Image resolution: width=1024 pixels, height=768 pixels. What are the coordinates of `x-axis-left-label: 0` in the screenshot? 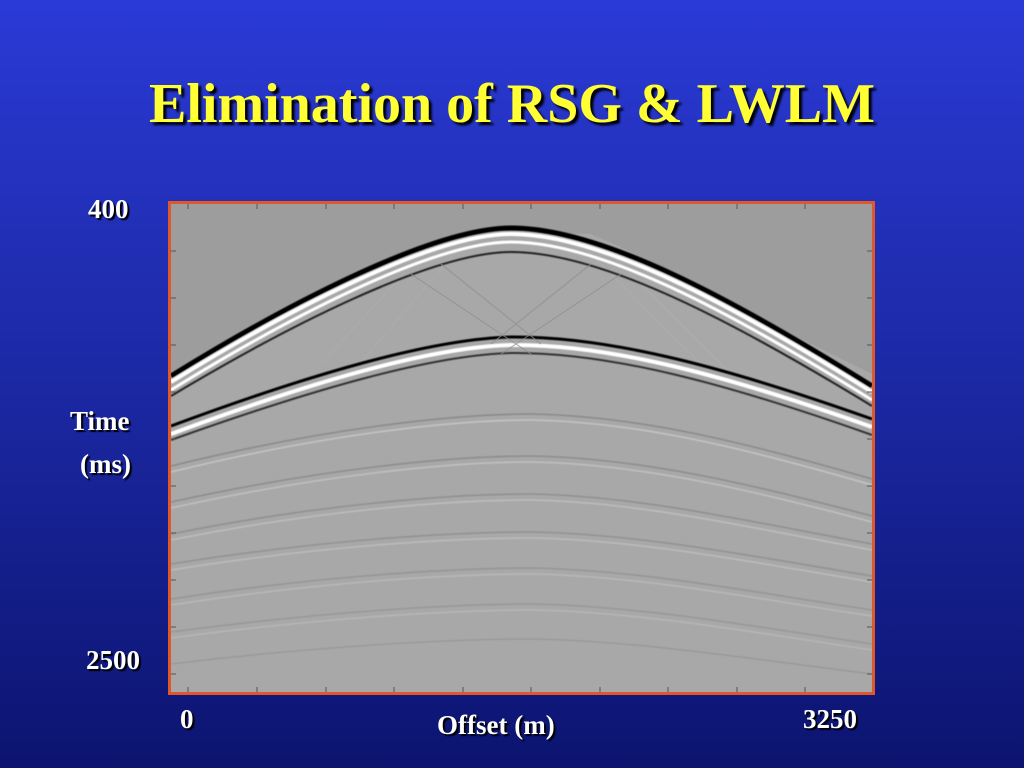 It's located at (187, 719).